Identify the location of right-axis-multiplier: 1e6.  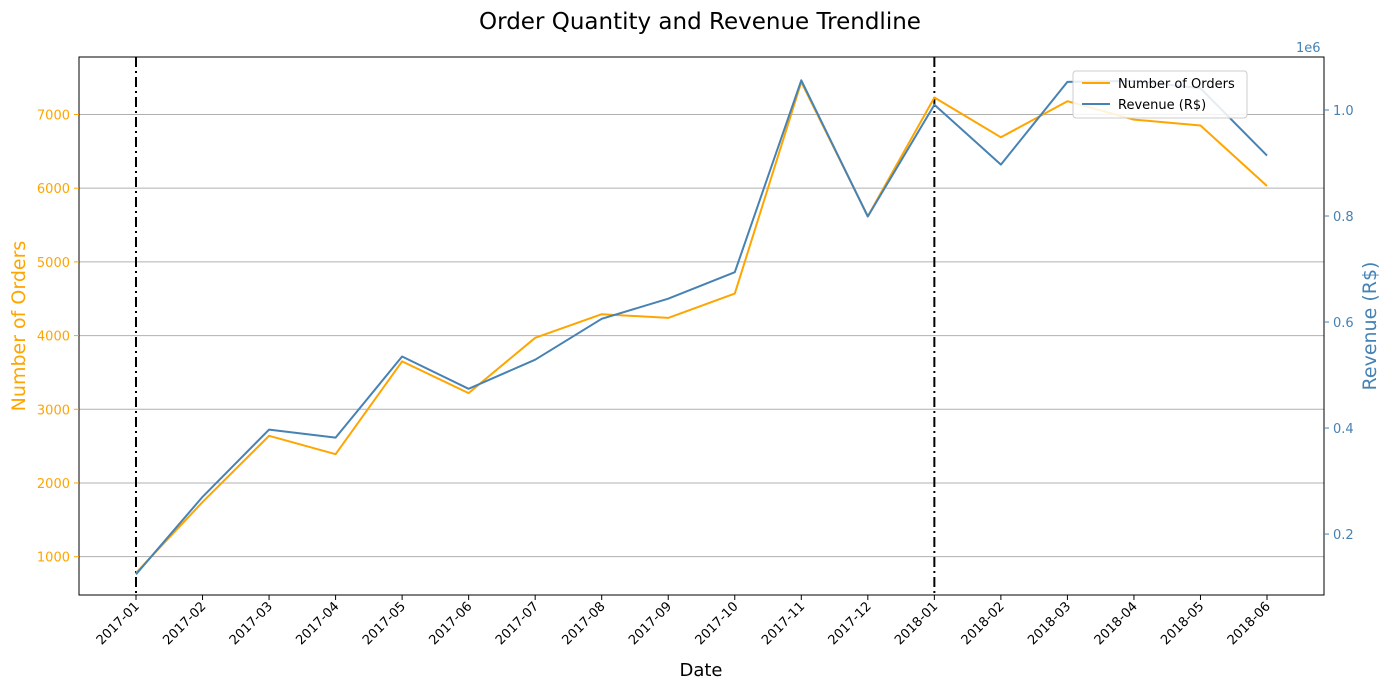
(1308, 48).